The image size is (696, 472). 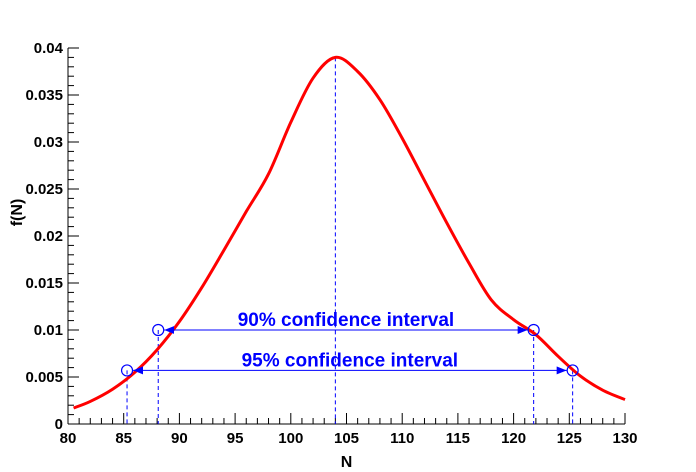 What do you see at coordinates (458, 438) in the screenshot?
I see `x-tick-label: 115` at bounding box center [458, 438].